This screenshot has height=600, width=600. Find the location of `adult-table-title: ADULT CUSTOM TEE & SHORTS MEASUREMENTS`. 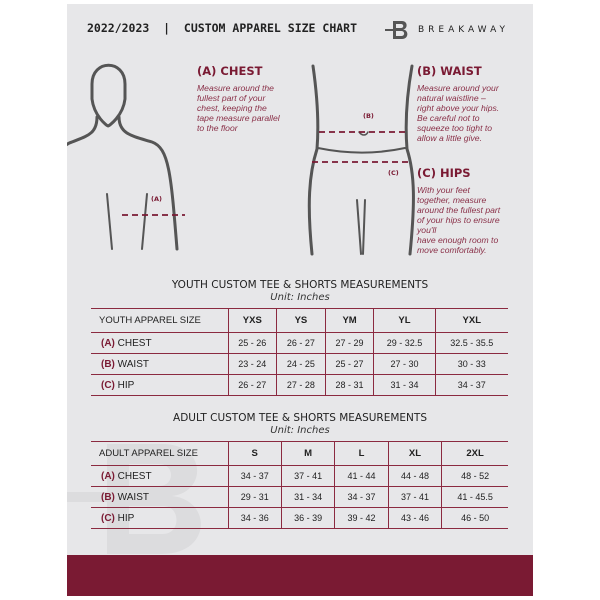

adult-table-title: ADULT CUSTOM TEE & SHORTS MEASUREMENTS is located at coordinates (300, 418).